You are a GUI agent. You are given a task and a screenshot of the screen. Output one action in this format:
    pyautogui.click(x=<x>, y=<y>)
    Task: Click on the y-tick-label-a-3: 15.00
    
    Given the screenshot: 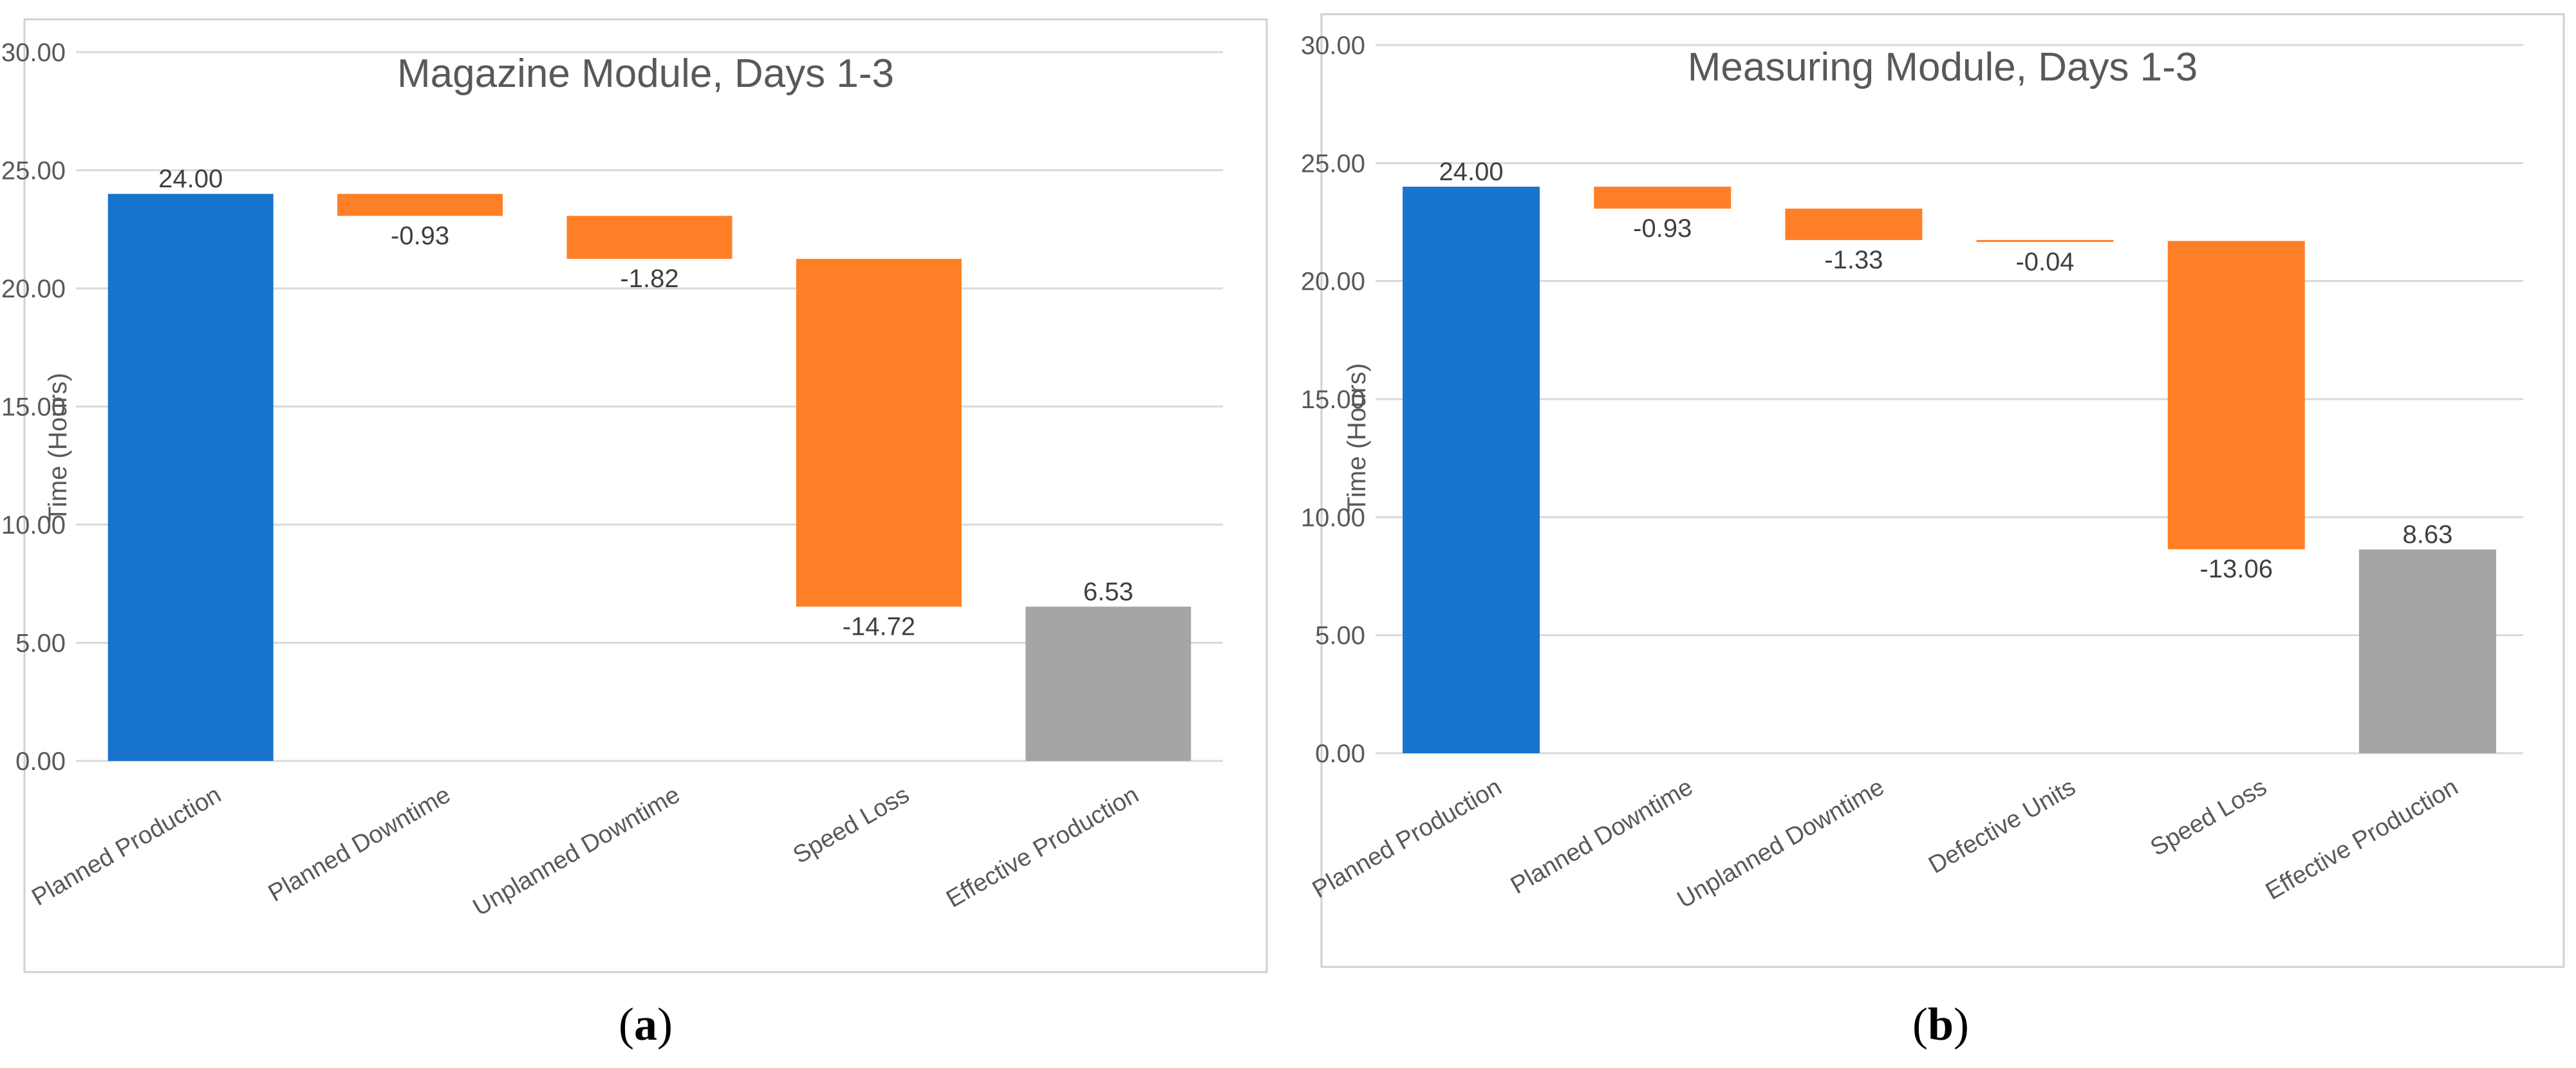 What is the action you would take?
    pyautogui.click(x=33, y=407)
    